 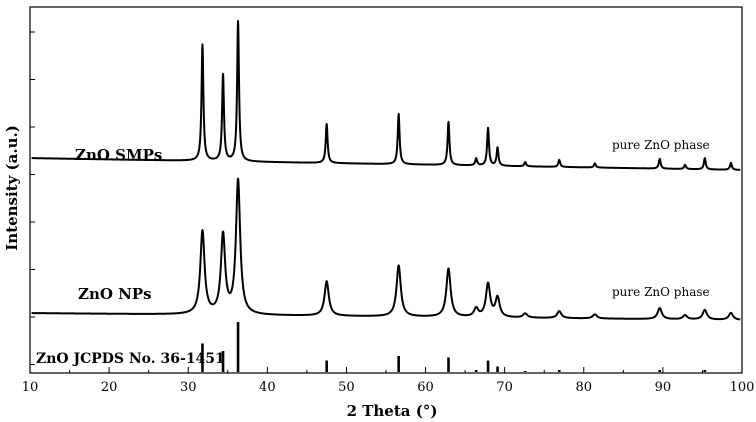 I want to click on x-tick-label-60: 60, so click(x=425, y=387).